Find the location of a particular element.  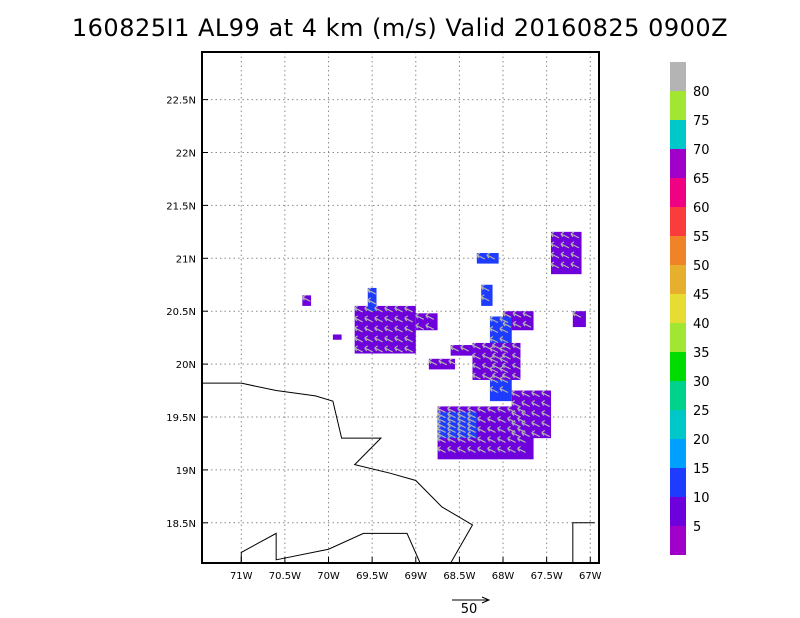

y-tick-label: 20.5N is located at coordinates (181, 312).